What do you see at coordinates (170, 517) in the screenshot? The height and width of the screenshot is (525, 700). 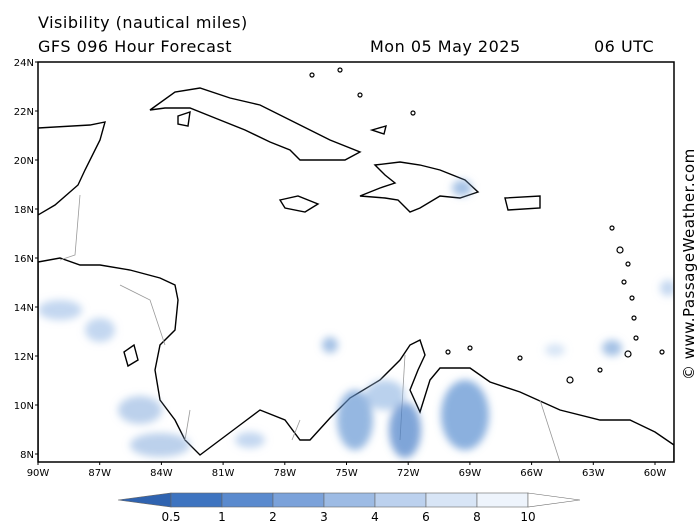 I see `colorbar-label: 0.5` at bounding box center [170, 517].